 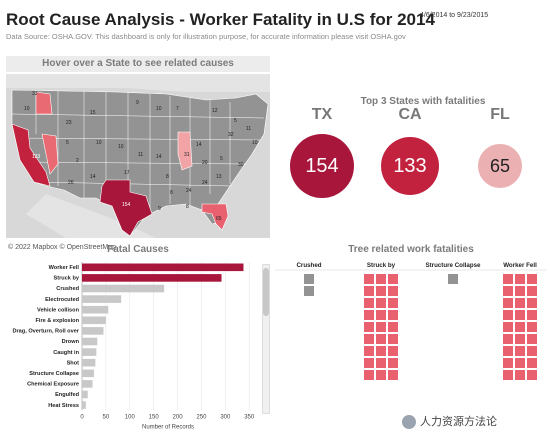 I want to click on wechat-icon, so click(x=409, y=422).